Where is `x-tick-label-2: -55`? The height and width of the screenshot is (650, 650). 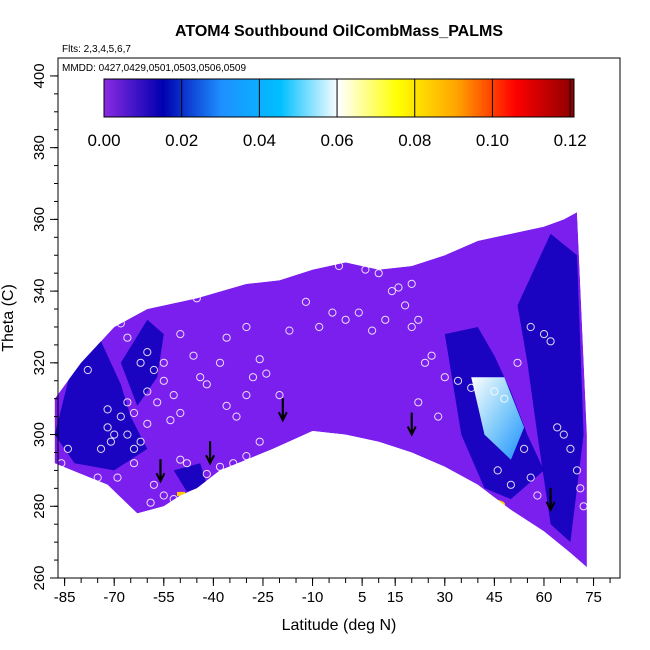 x-tick-label-2: -55 is located at coordinates (164, 597).